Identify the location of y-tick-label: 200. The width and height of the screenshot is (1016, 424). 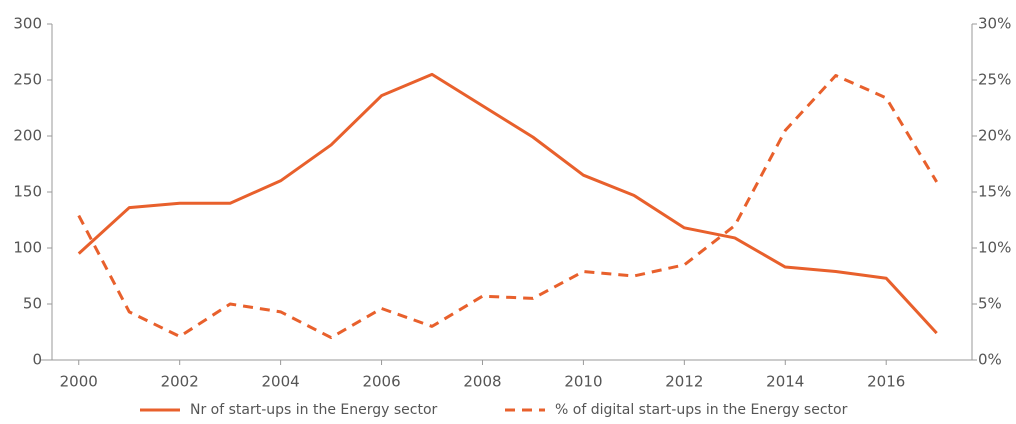
(27, 136).